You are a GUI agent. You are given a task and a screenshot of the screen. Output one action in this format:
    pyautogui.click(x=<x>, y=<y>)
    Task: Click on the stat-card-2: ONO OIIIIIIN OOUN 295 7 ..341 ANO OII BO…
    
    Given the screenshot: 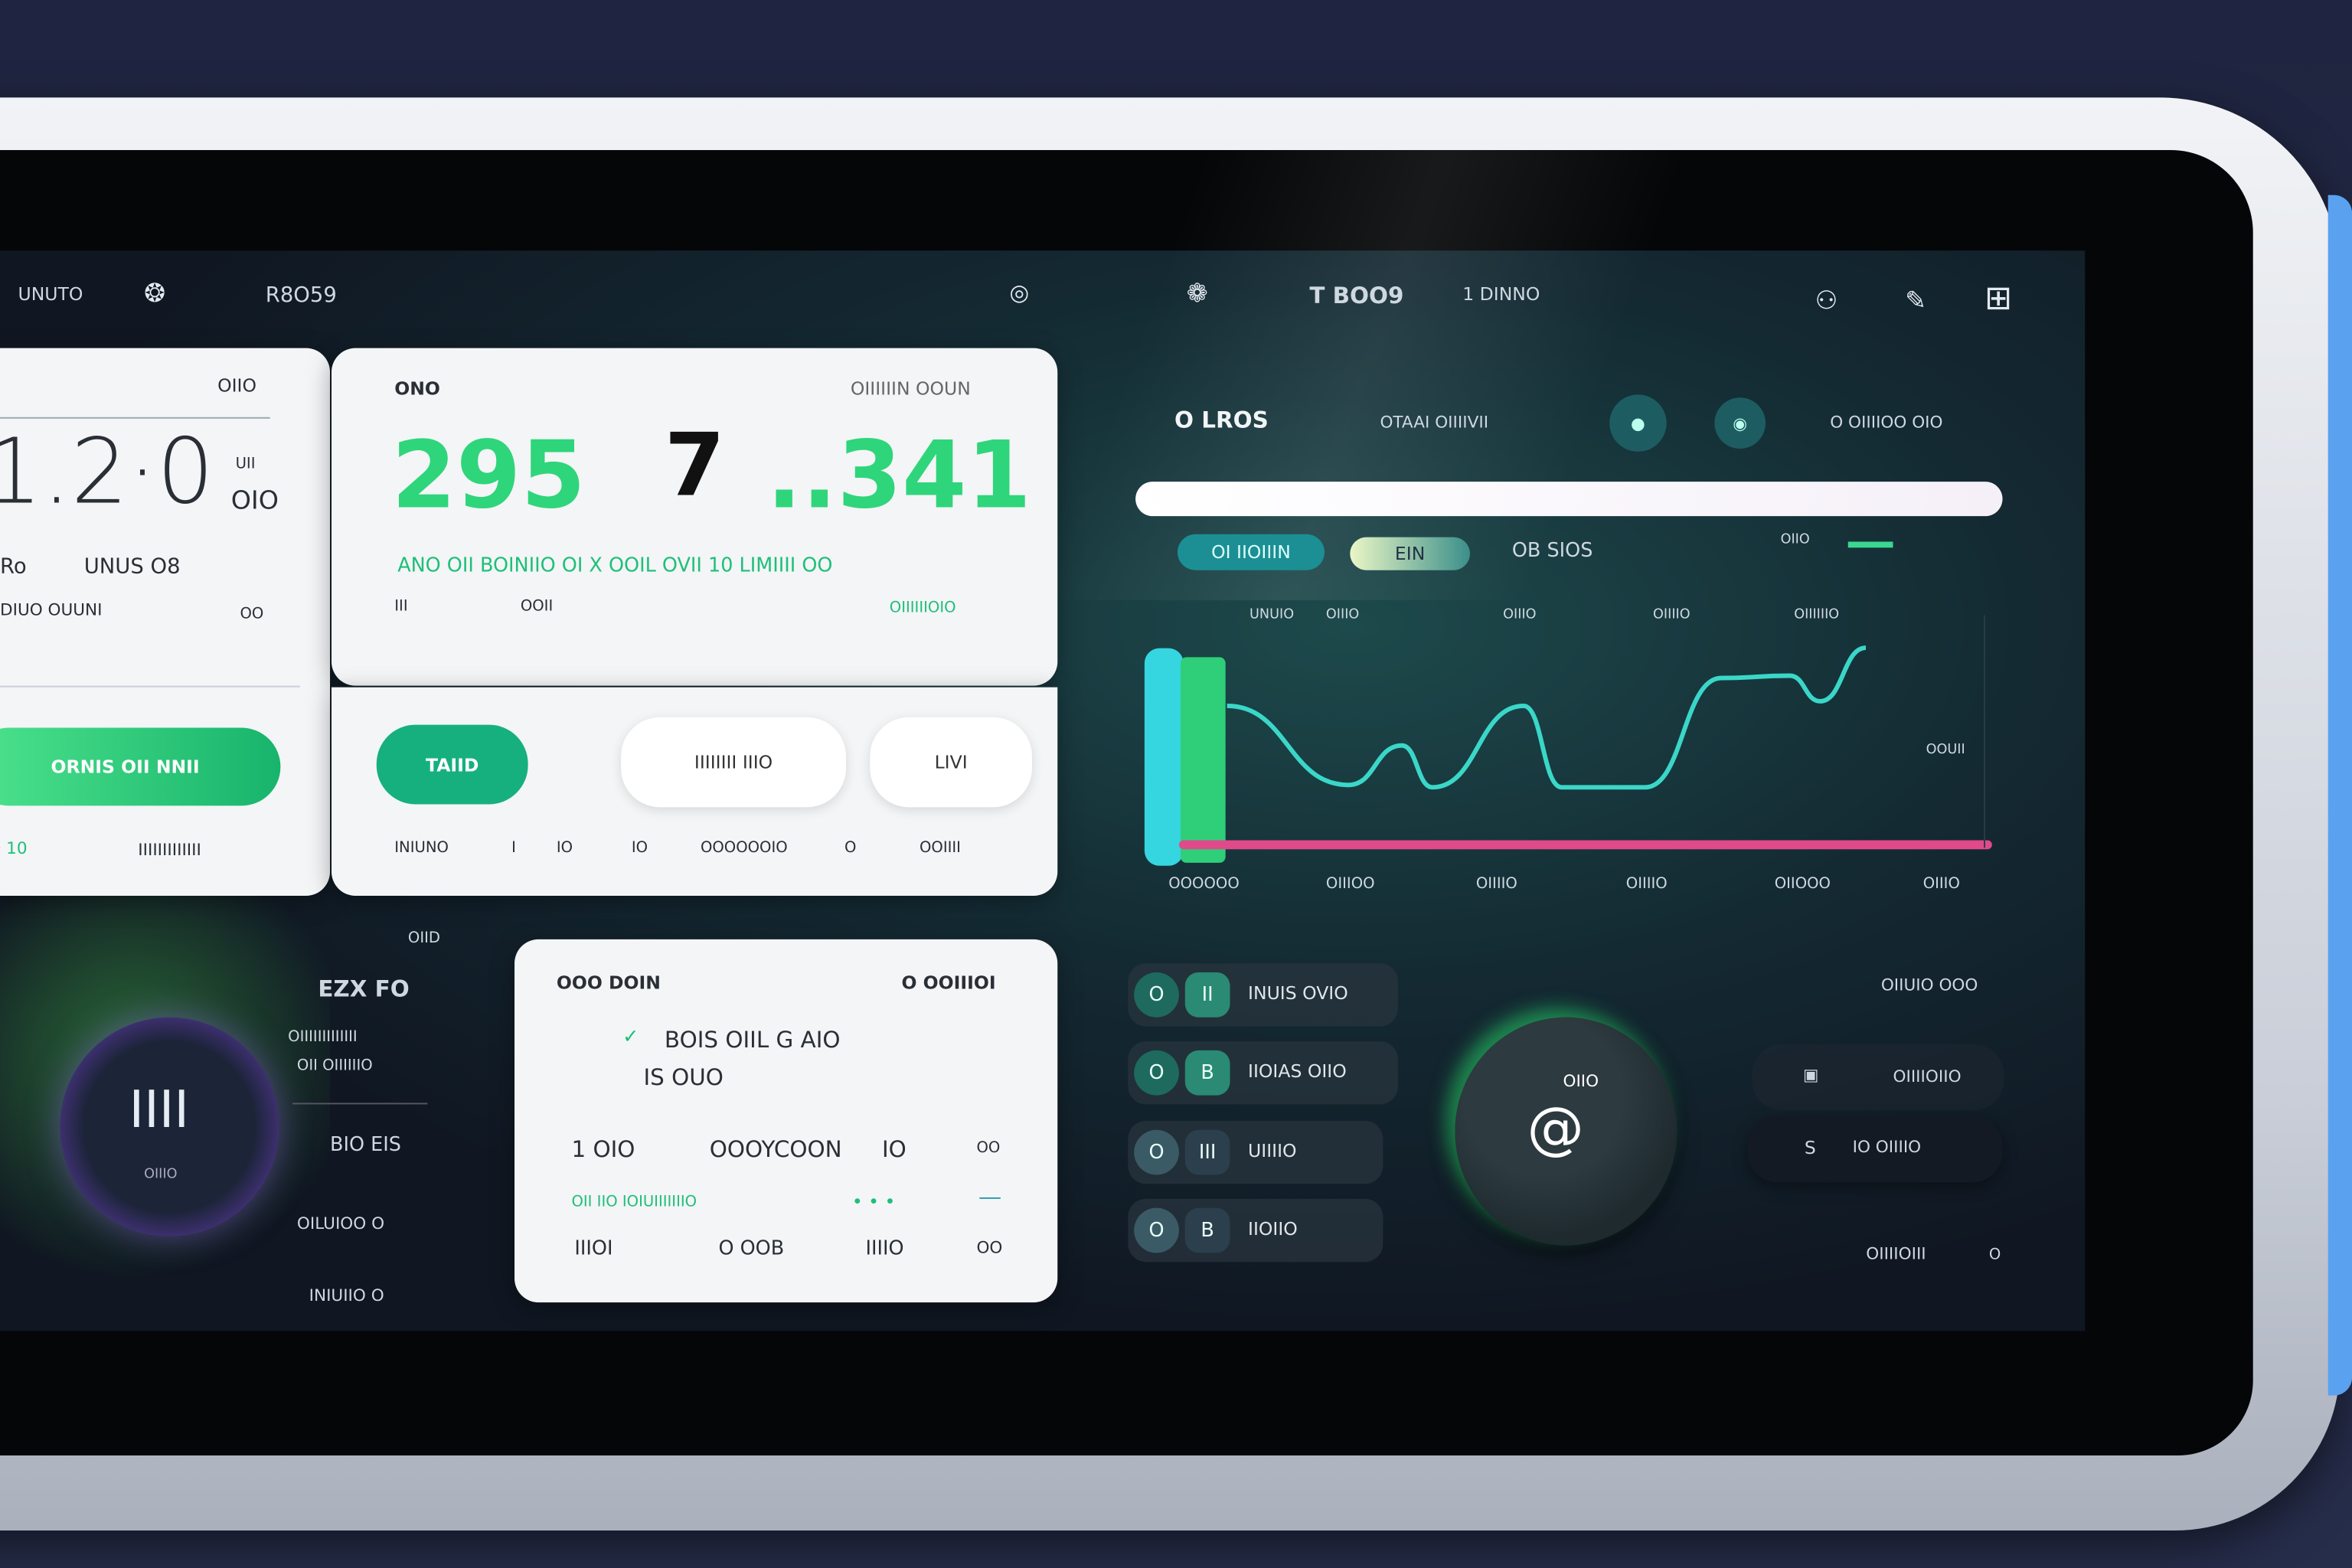 What is the action you would take?
    pyautogui.click(x=694, y=517)
    